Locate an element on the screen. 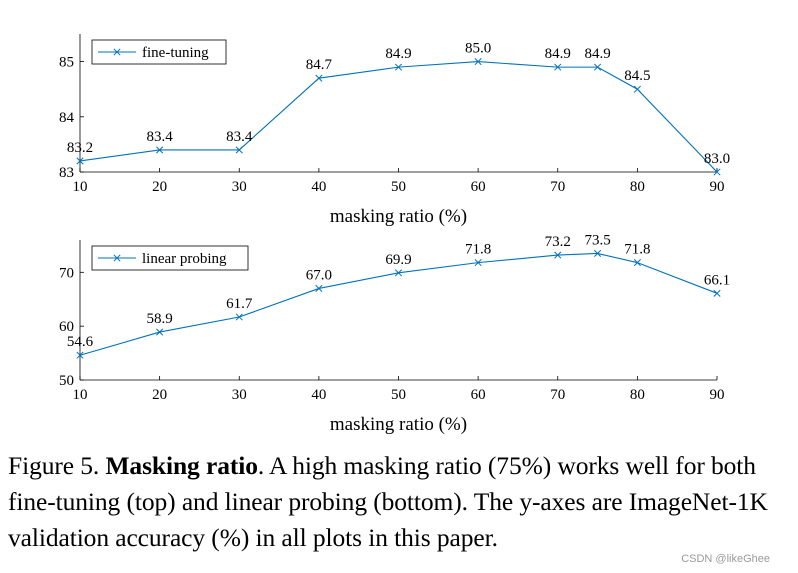 The height and width of the screenshot is (573, 798). series-line-linear-probing is located at coordinates (398, 304).